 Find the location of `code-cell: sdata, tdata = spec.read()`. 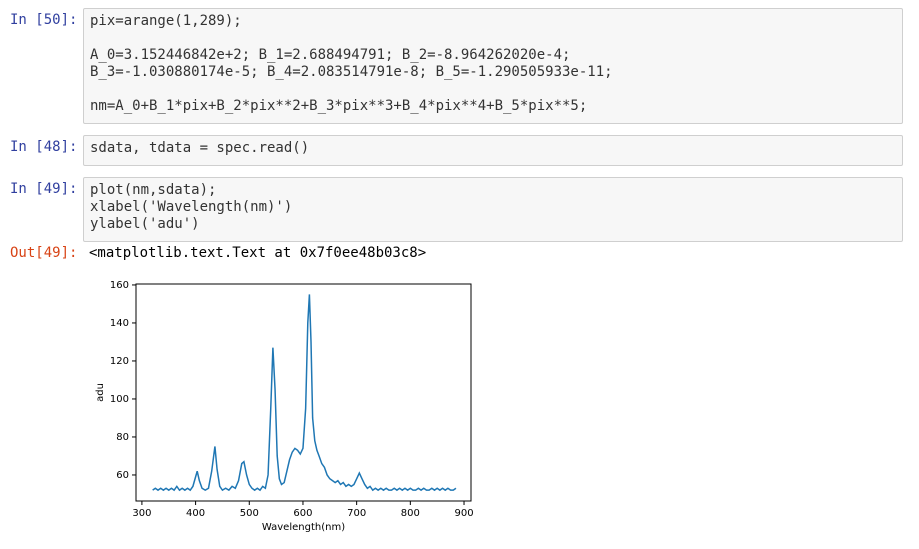

code-cell: sdata, tdata = spec.read() is located at coordinates (493, 150).